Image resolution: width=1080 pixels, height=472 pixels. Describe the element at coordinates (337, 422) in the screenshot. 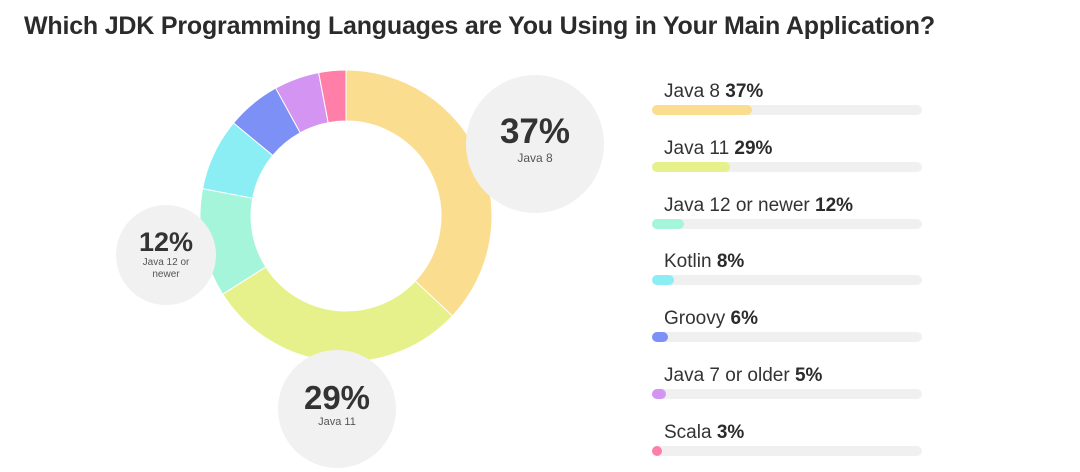

I see `callout-java-11-label: Java 11` at that location.